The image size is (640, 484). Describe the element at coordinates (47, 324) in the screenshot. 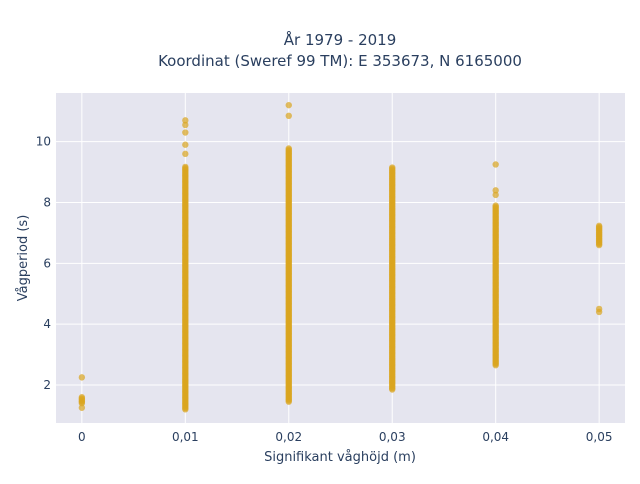

I see `y-tick-label: 4` at that location.